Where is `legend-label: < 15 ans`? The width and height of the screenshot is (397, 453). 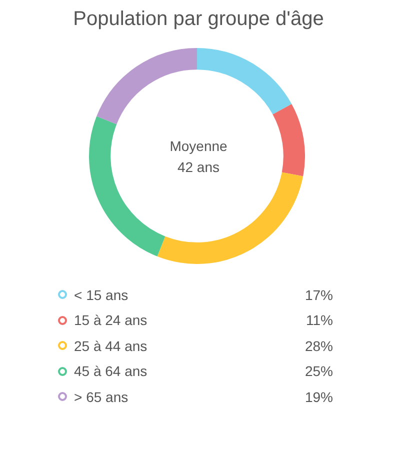
legend-label: < 15 ans is located at coordinates (102, 294).